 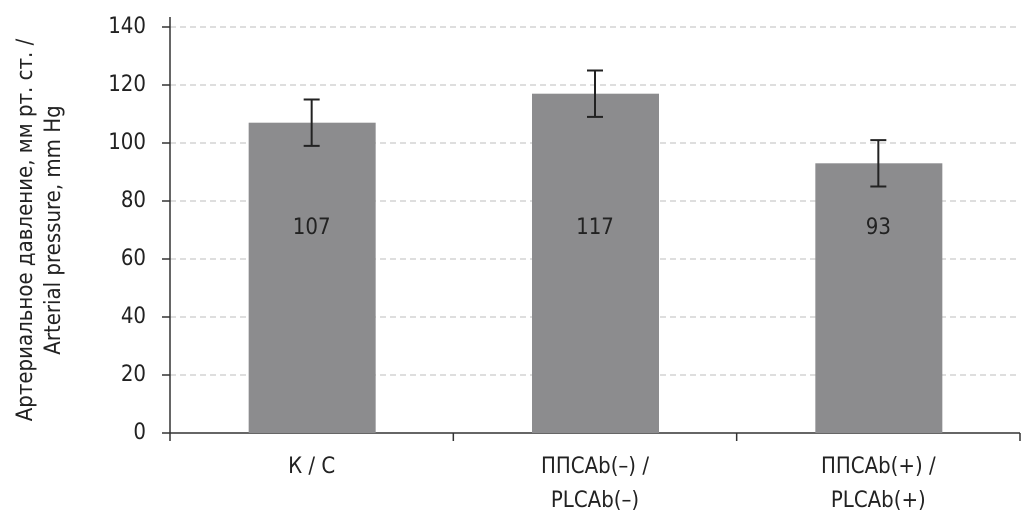 What do you see at coordinates (595, 466) in the screenshot?
I see `x-tick-label-line: ППСAb(–) /` at bounding box center [595, 466].